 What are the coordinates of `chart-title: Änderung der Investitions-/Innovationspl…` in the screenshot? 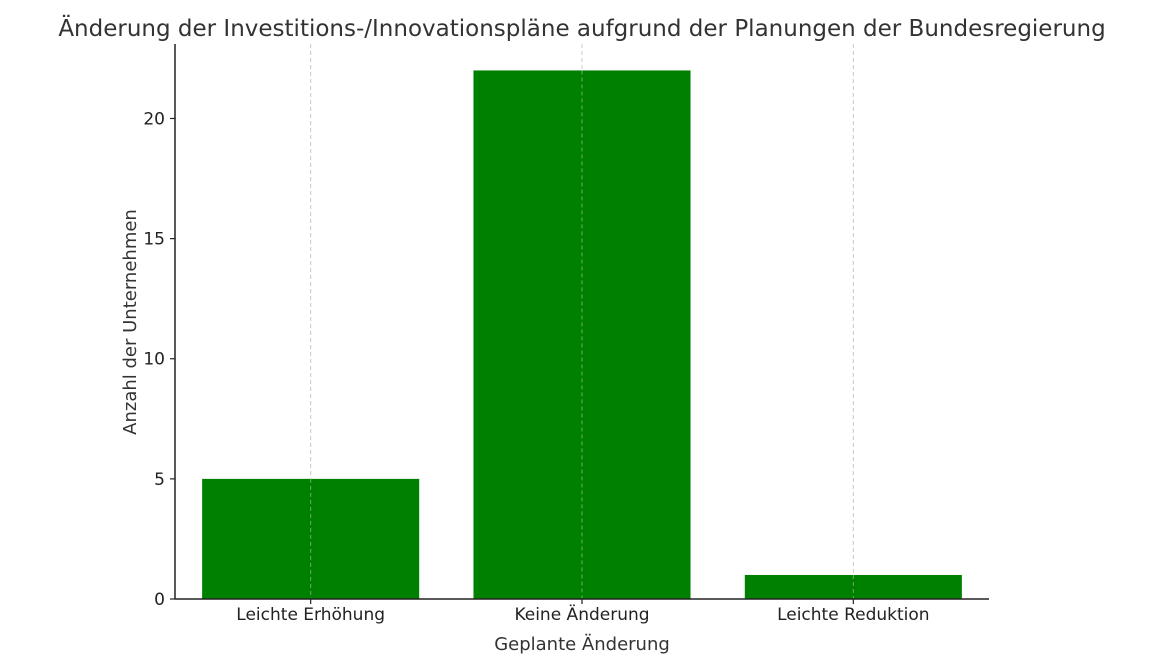 It's located at (581, 28).